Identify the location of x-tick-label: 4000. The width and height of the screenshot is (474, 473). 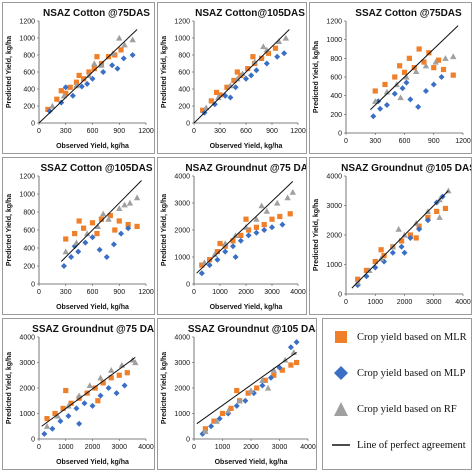
(298, 292).